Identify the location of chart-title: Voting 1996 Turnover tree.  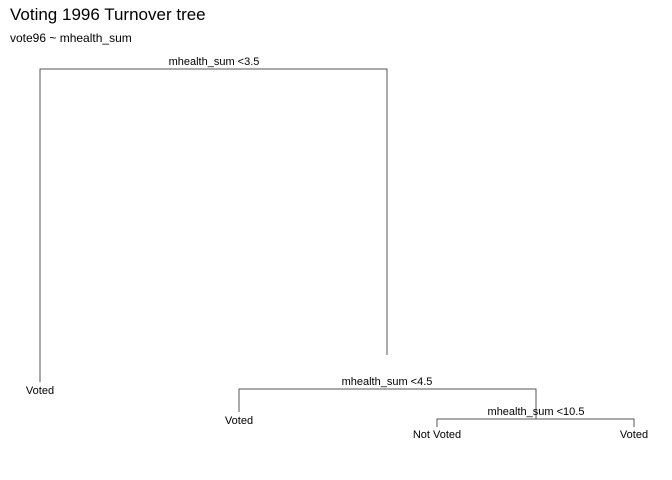
(108, 14).